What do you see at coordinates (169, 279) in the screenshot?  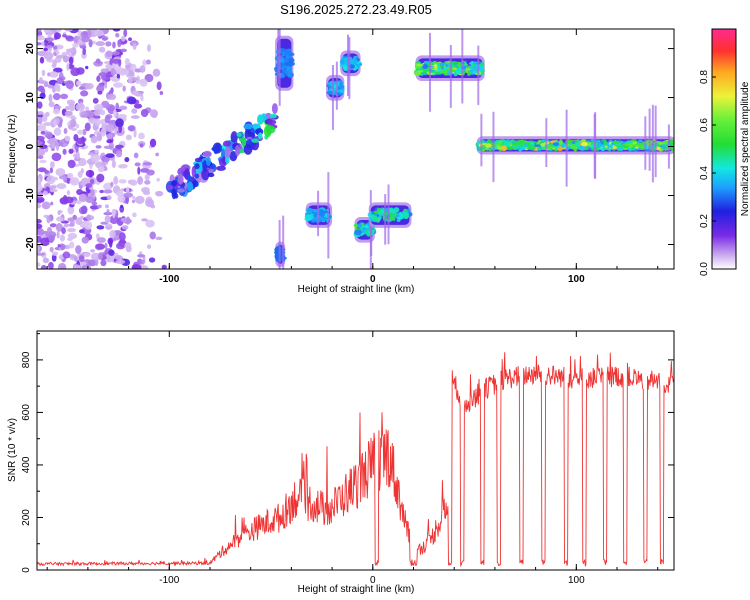 I see `spectrogram-x-tick-label: -100` at bounding box center [169, 279].